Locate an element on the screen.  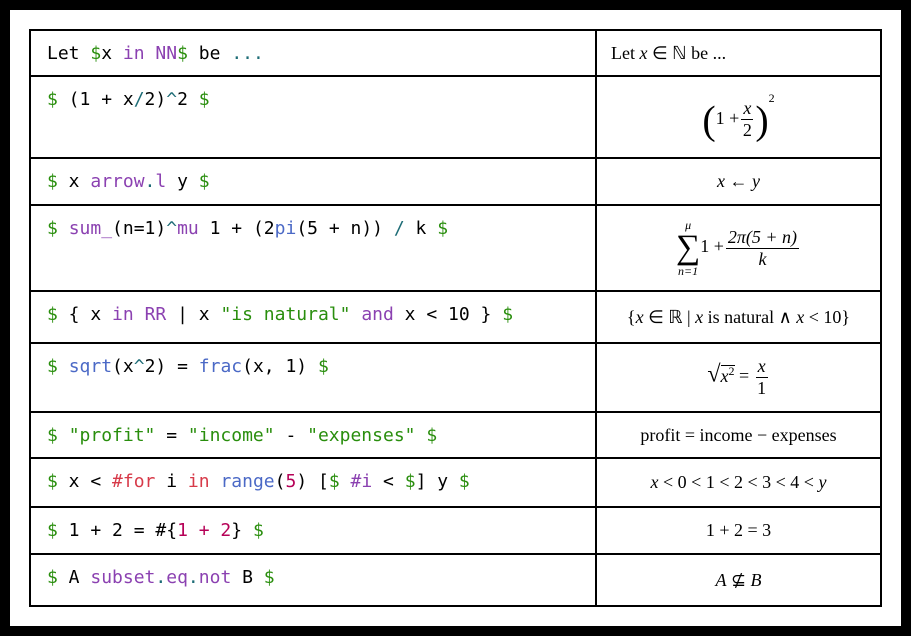
code-token: 1 + (2 is located at coordinates (236, 228).